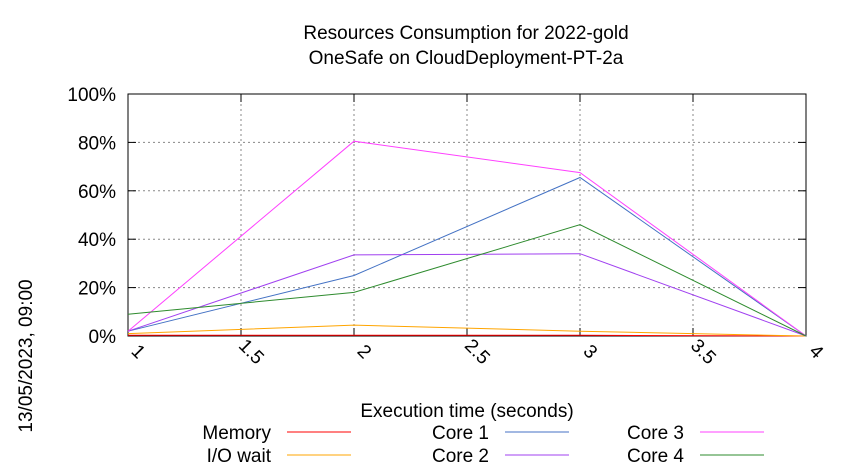 The height and width of the screenshot is (475, 850). I want to click on y-tick-label: 40%, so click(97, 240).